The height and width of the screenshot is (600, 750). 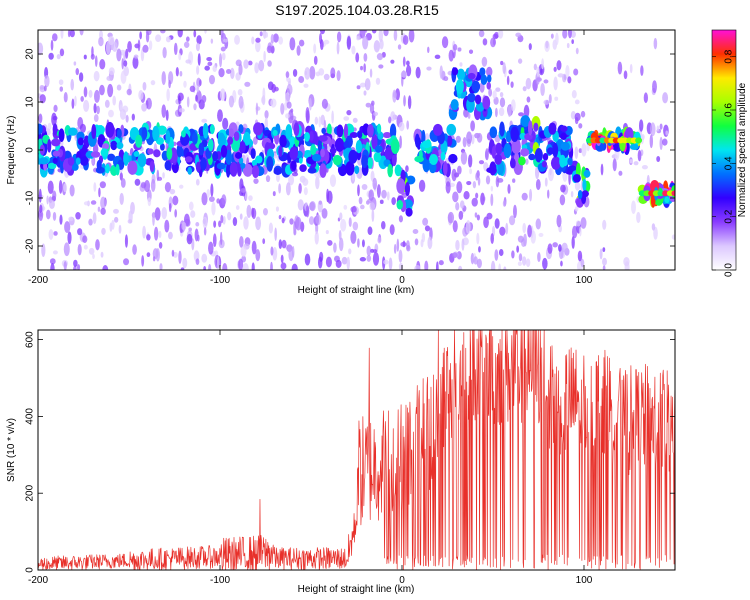 I want to click on colorbar-tick-label: 0.4, so click(x=729, y=163).